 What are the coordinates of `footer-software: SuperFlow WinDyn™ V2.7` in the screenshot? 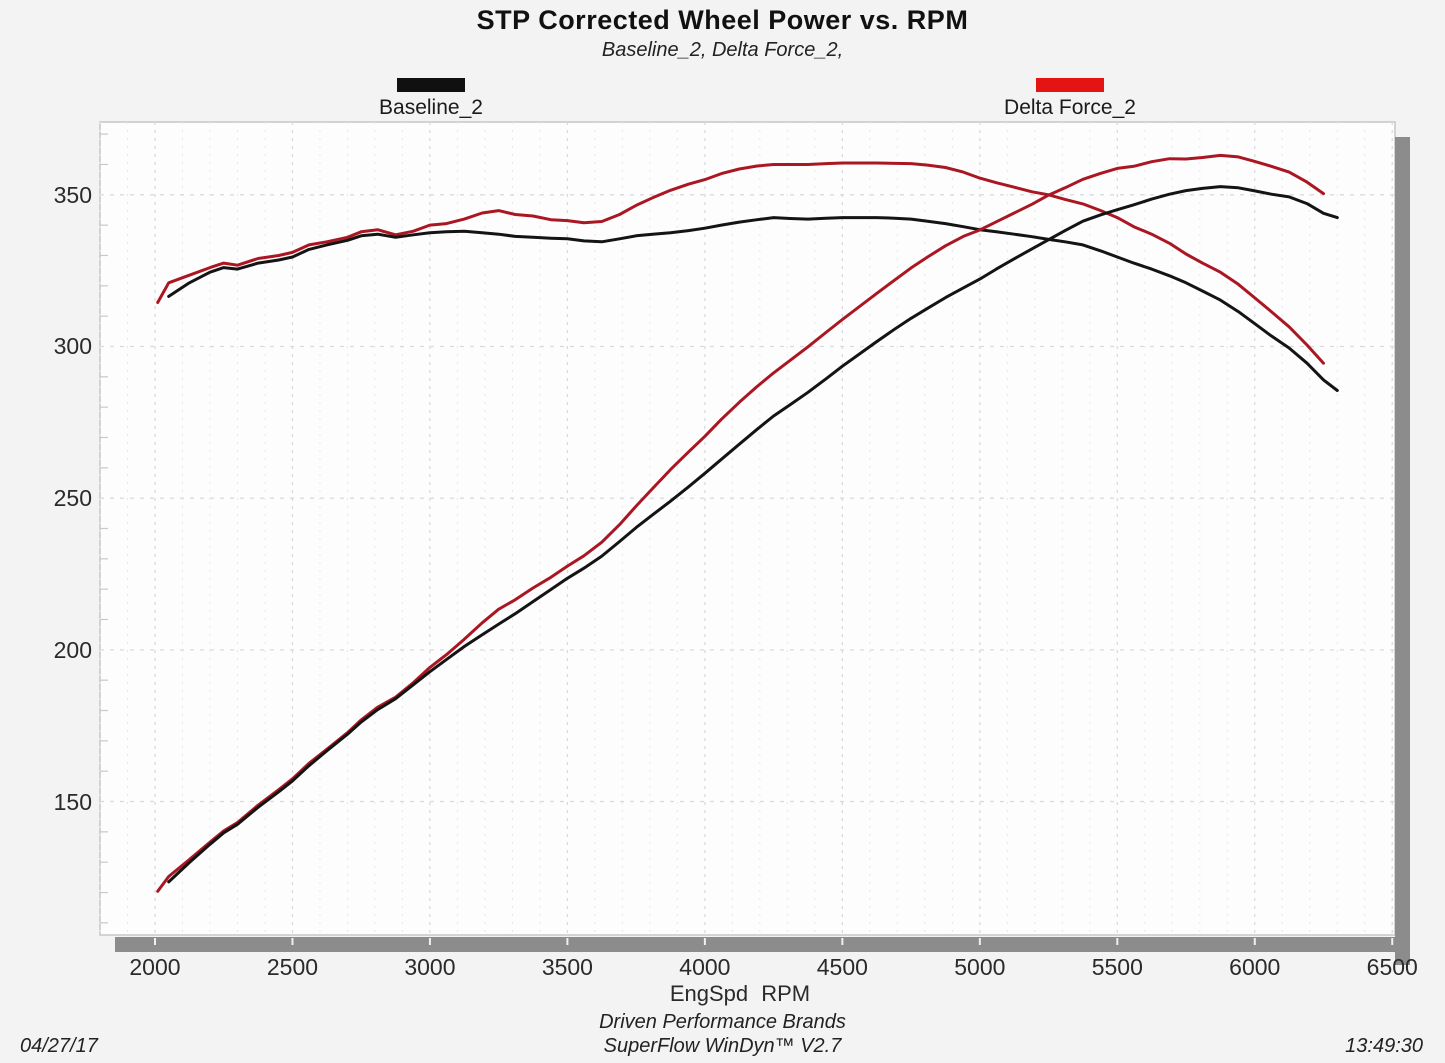 It's located at (722, 1046).